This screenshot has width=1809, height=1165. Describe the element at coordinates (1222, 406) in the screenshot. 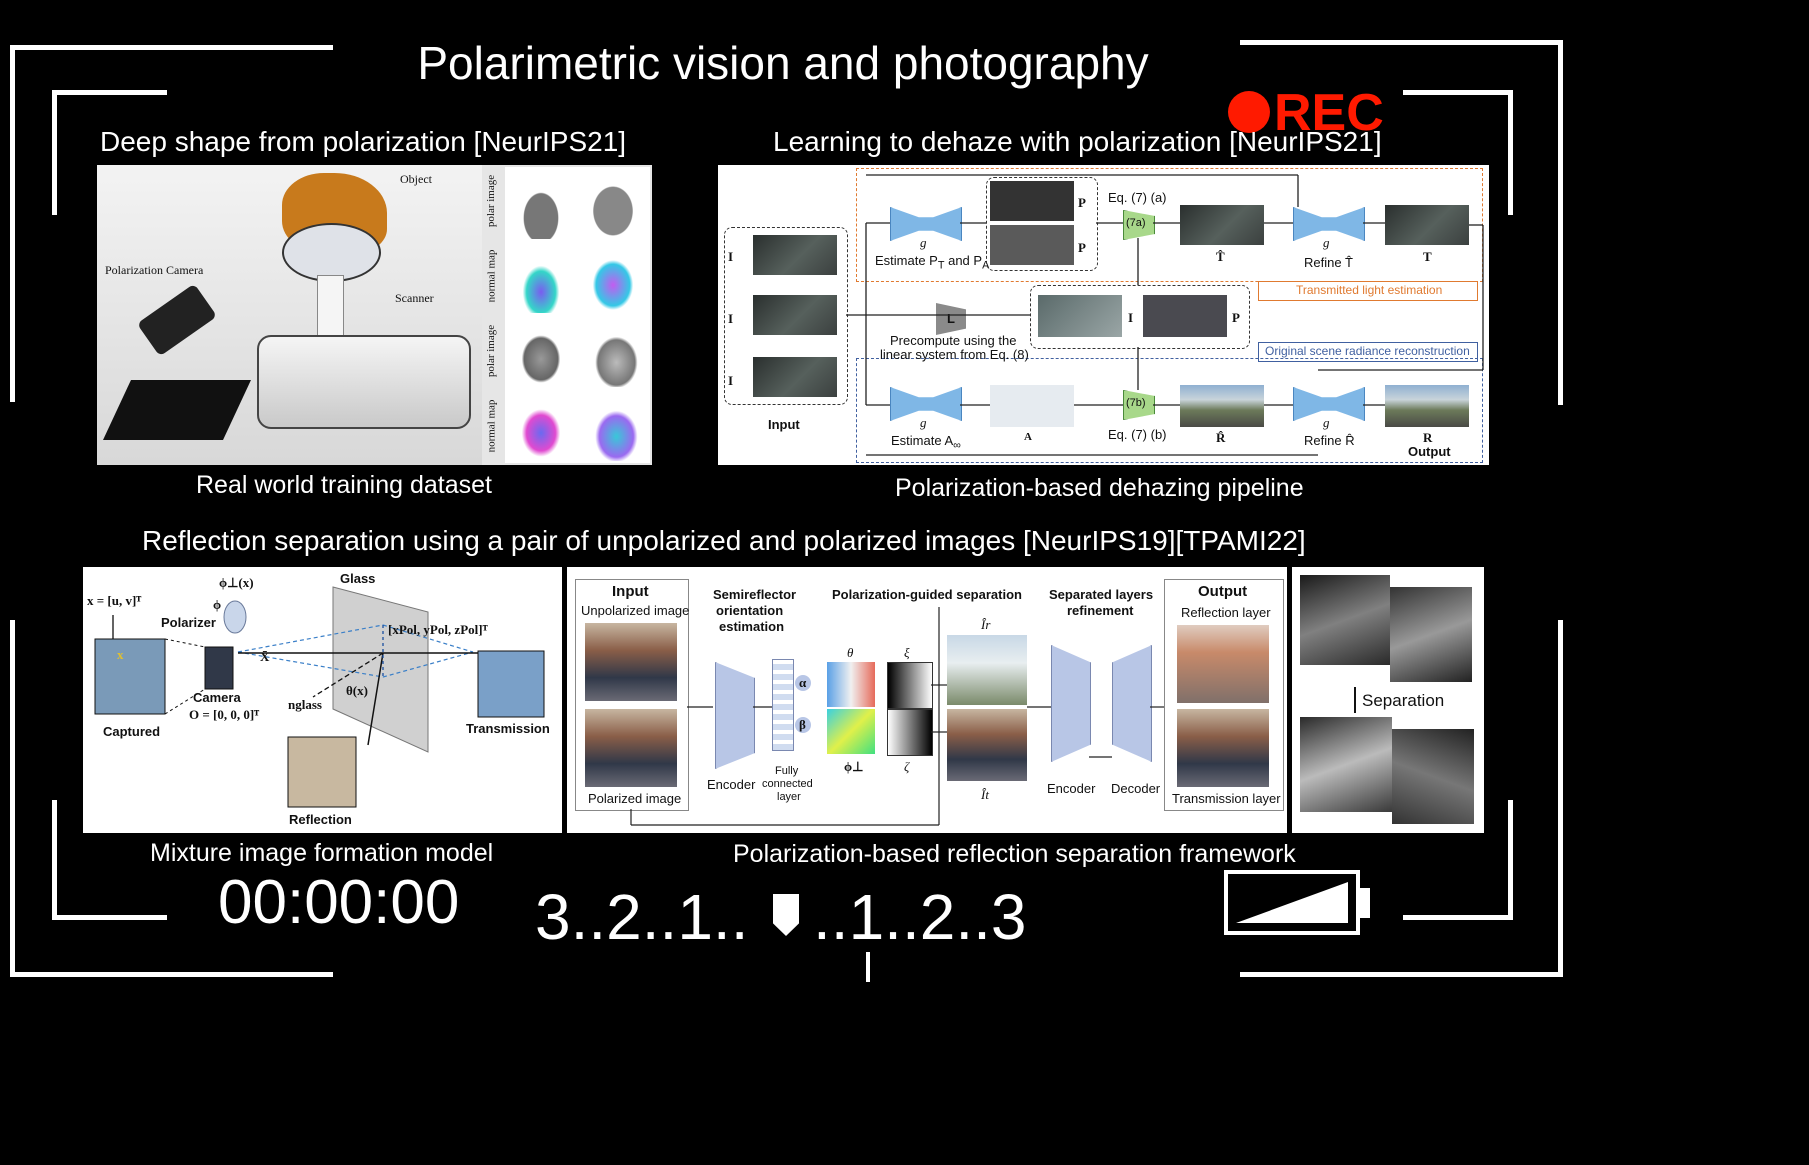

I see `r-hat-image` at that location.